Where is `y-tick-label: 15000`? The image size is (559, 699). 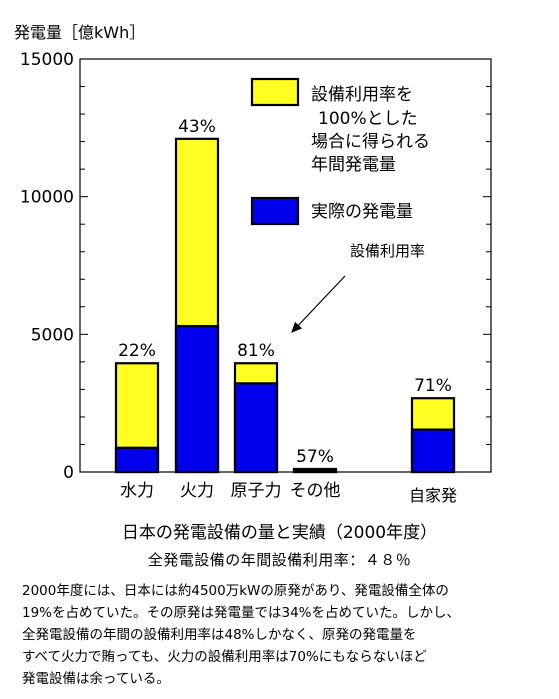 y-tick-label: 15000 is located at coordinates (47, 60).